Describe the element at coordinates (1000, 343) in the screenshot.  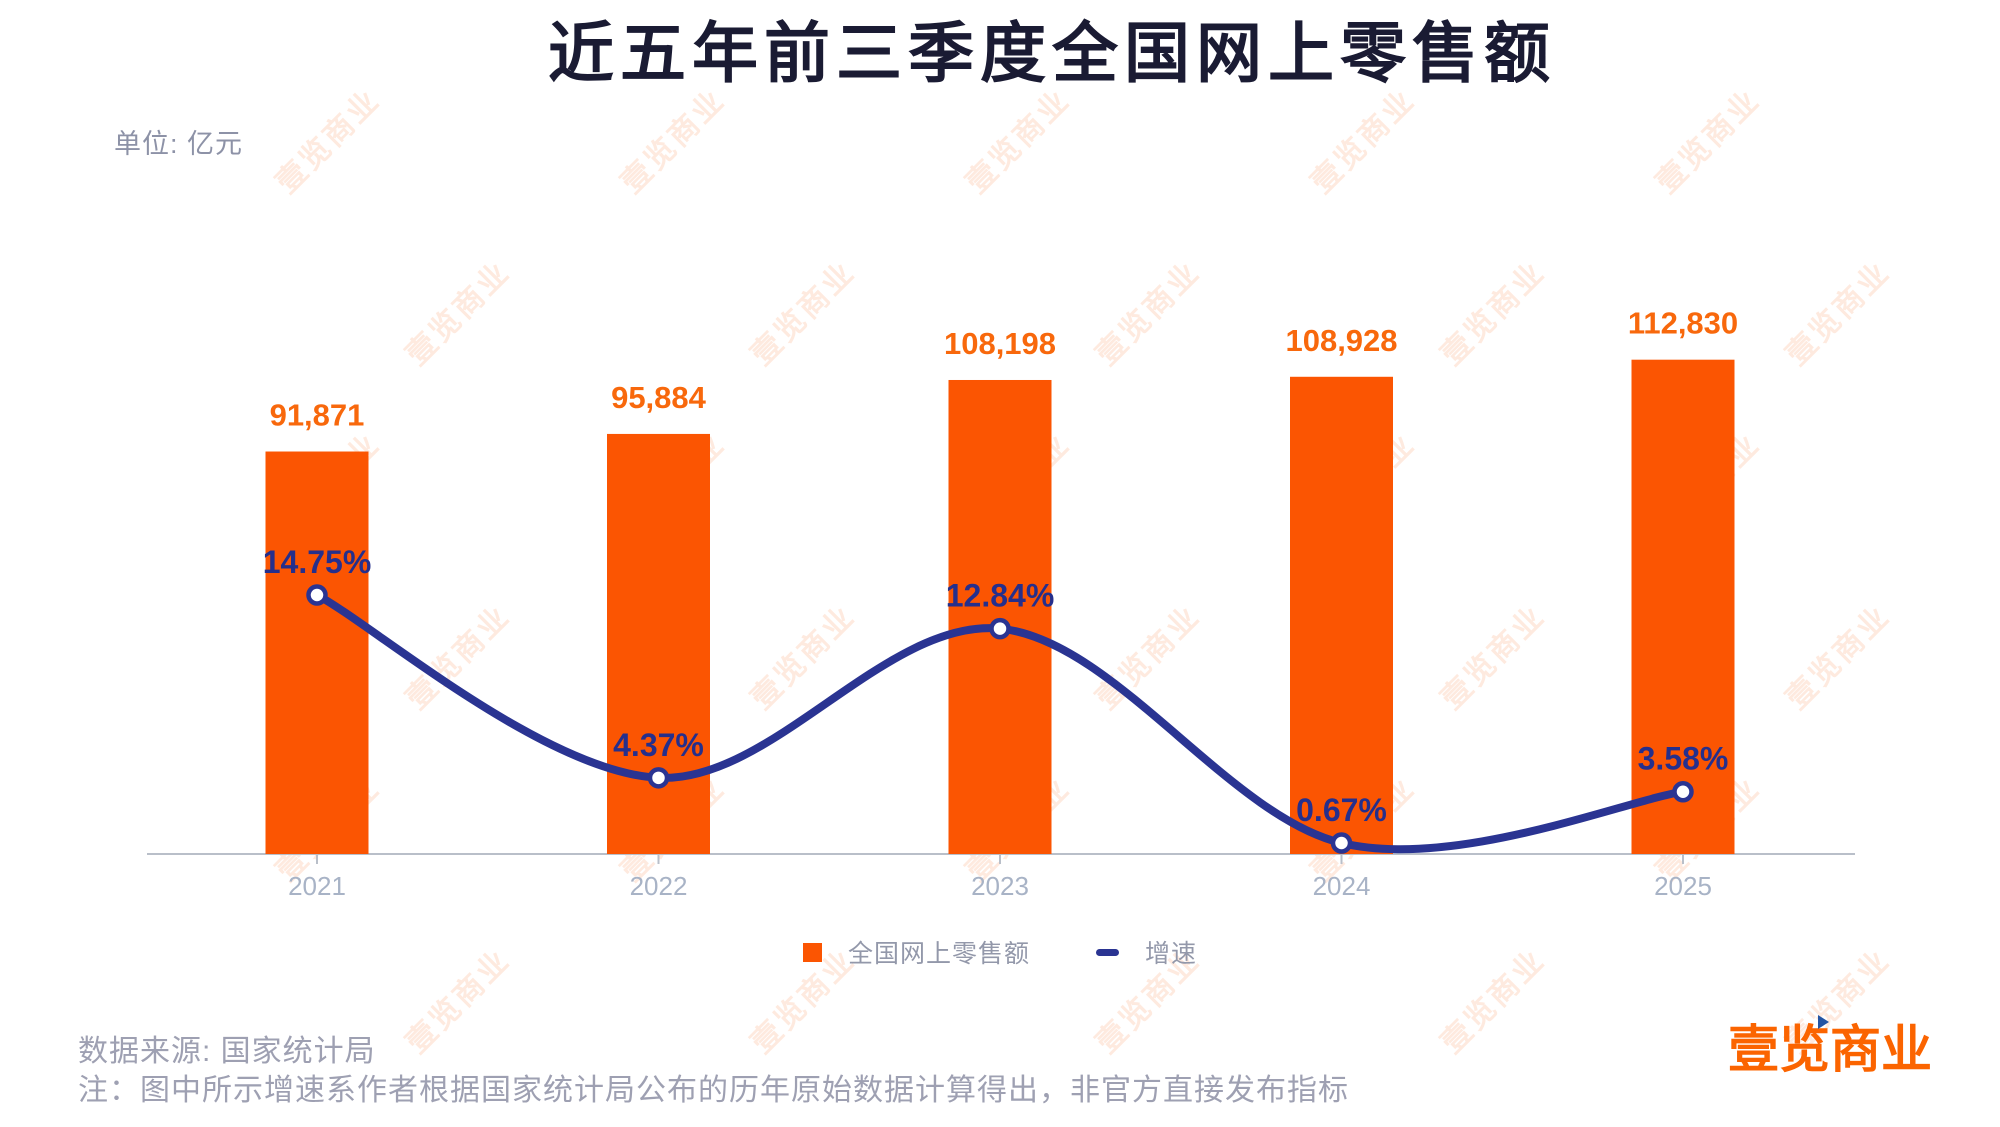
I see `bar-value-label-2023: 108,198` at that location.